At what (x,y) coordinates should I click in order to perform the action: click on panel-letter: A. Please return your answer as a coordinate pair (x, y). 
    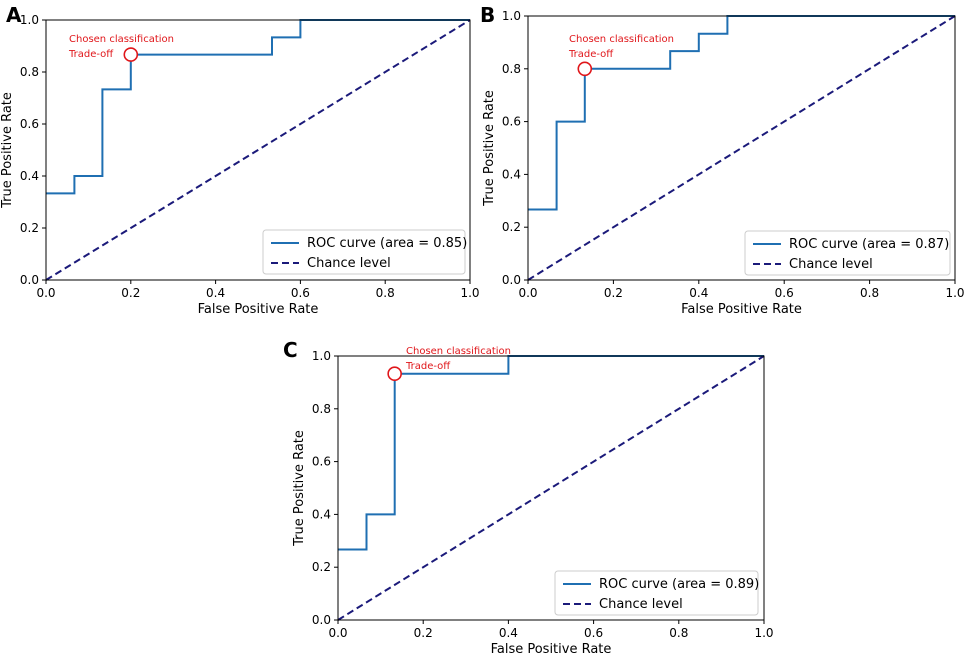
    Looking at the image, I should click on (14, 15).